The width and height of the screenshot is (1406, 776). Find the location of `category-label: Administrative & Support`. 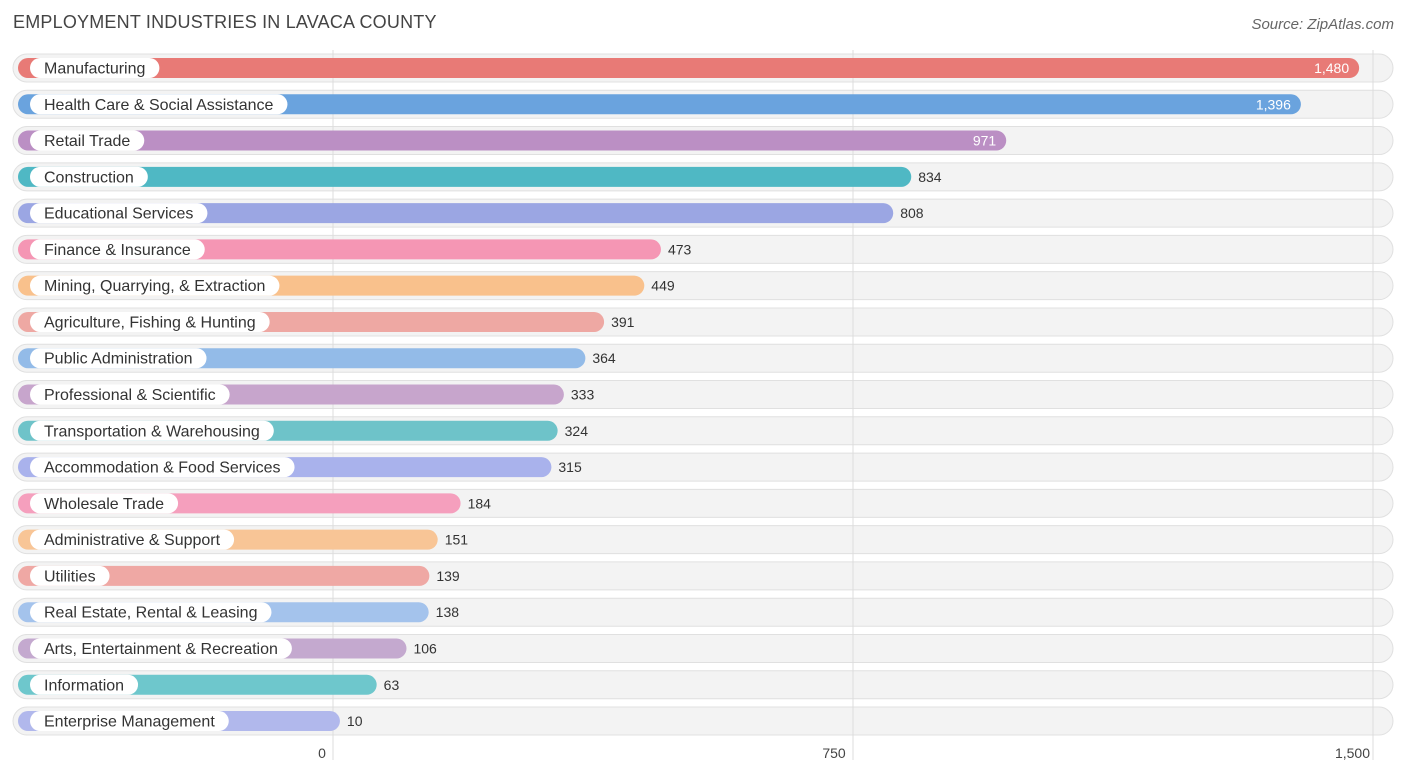

category-label: Administrative & Support is located at coordinates (132, 540).